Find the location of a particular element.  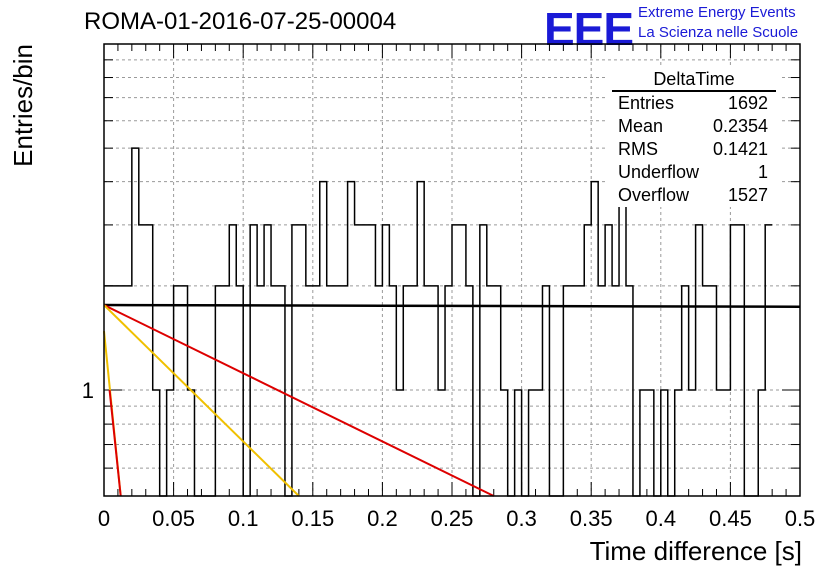

stats-row-entries: Entries 1692 is located at coordinates (694, 103).